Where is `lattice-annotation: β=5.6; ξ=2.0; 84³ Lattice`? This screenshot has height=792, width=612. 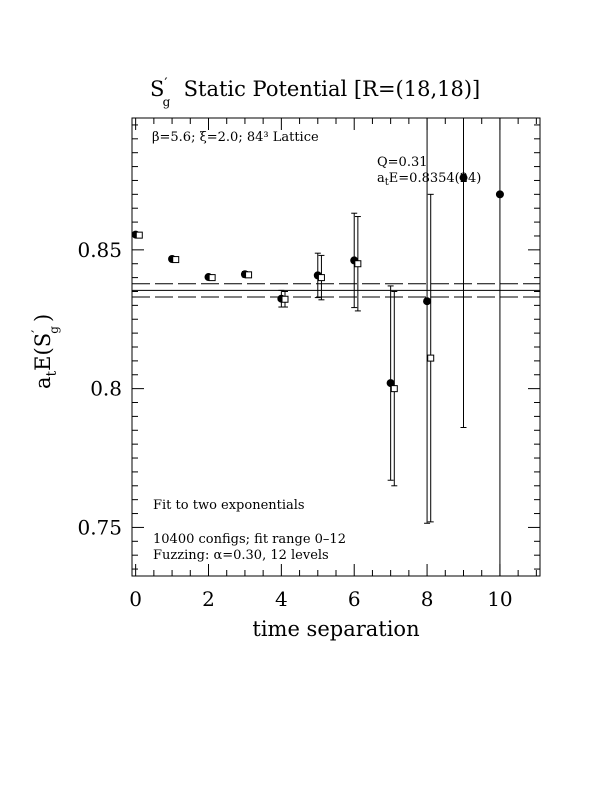
lattice-annotation: β=5.6; ξ=2.0; 84³ Lattice is located at coordinates (235, 137).